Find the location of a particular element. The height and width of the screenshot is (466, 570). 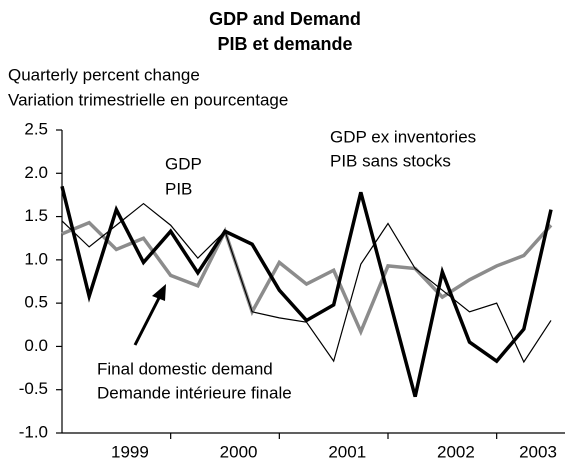

y-tick-label: 2.0 is located at coordinates (36, 172).